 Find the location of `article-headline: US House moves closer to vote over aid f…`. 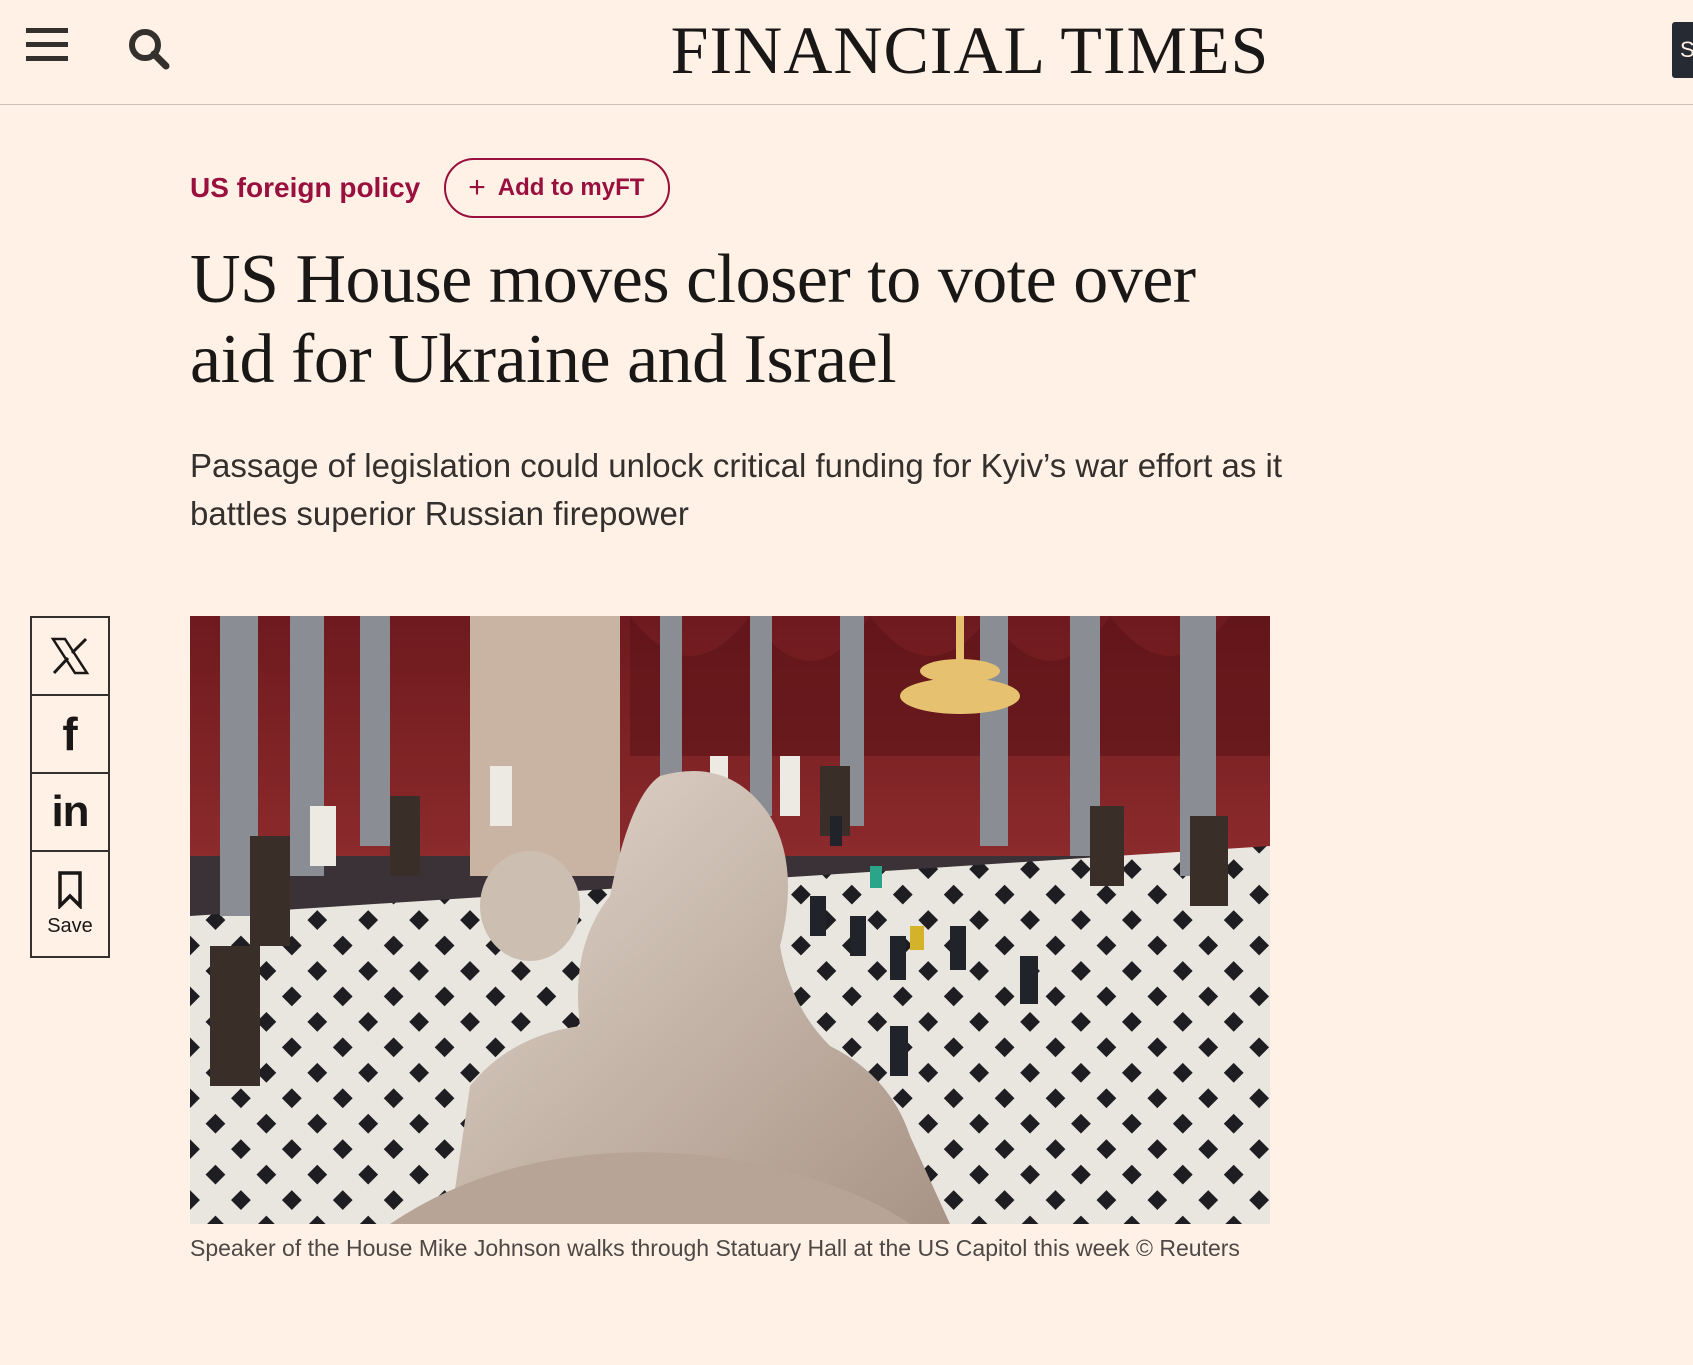

article-headline: US House moves closer to vote over aid f… is located at coordinates (693, 319).